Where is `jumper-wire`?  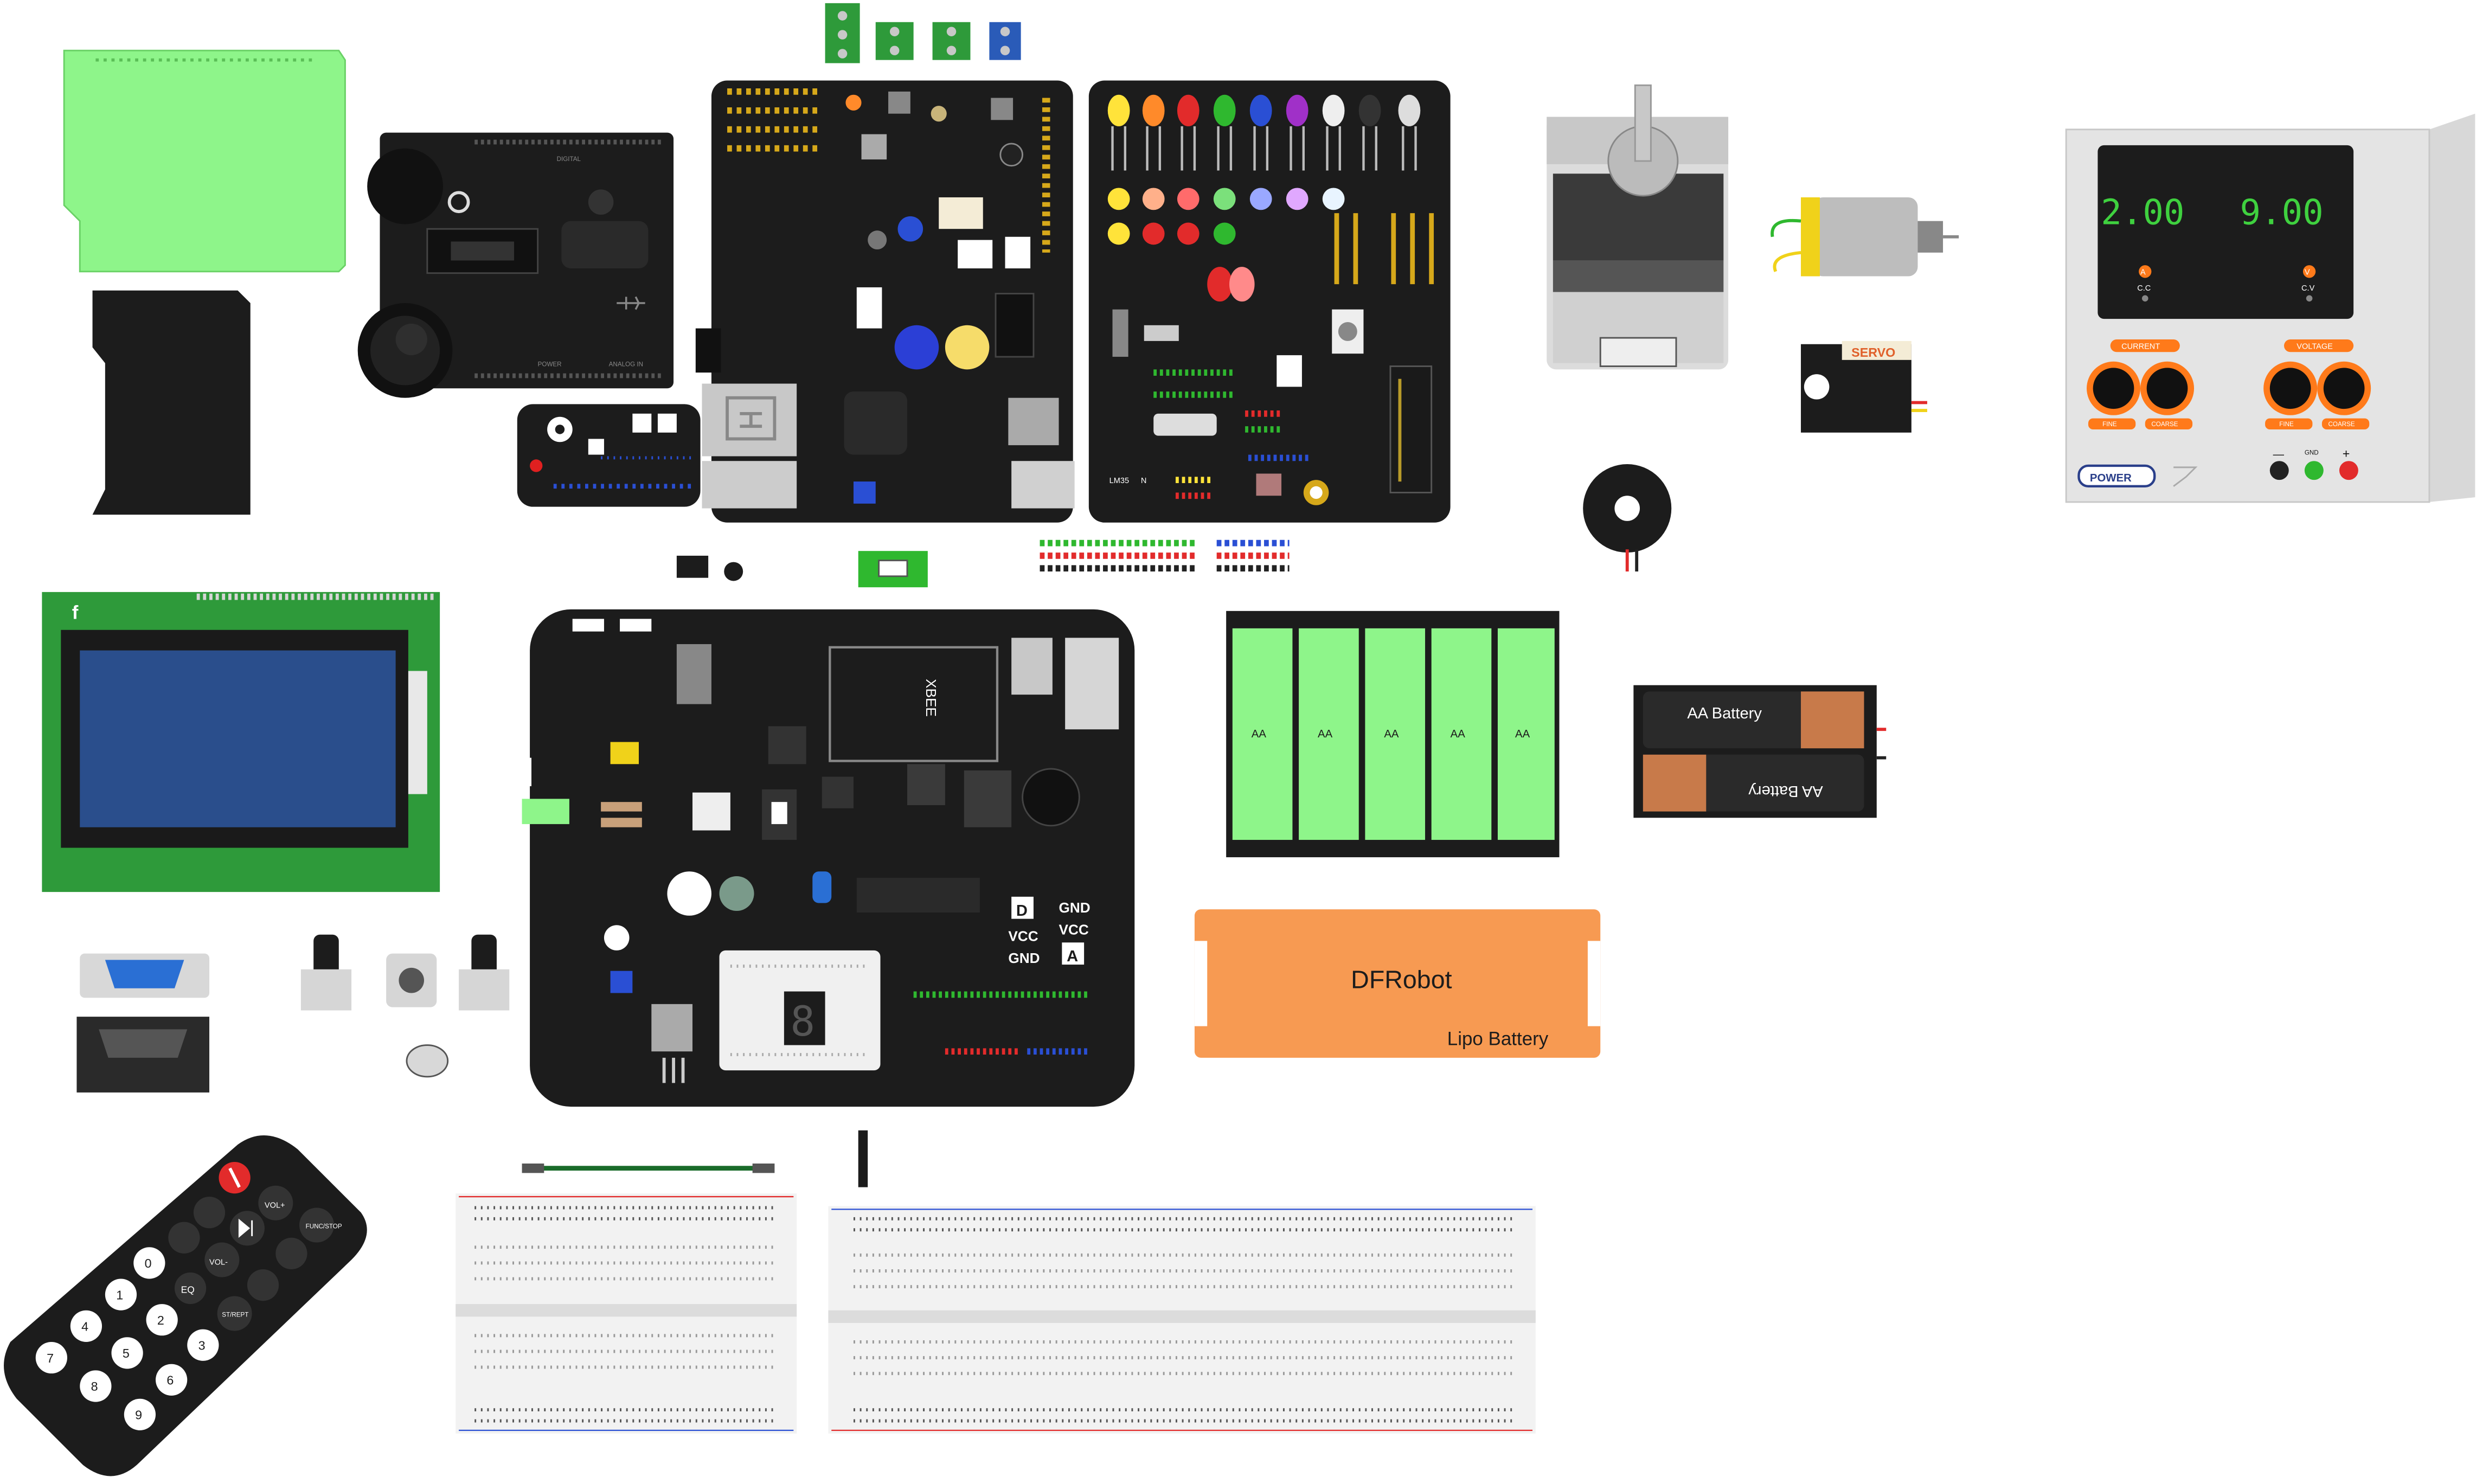
jumper-wire is located at coordinates (695, 1158).